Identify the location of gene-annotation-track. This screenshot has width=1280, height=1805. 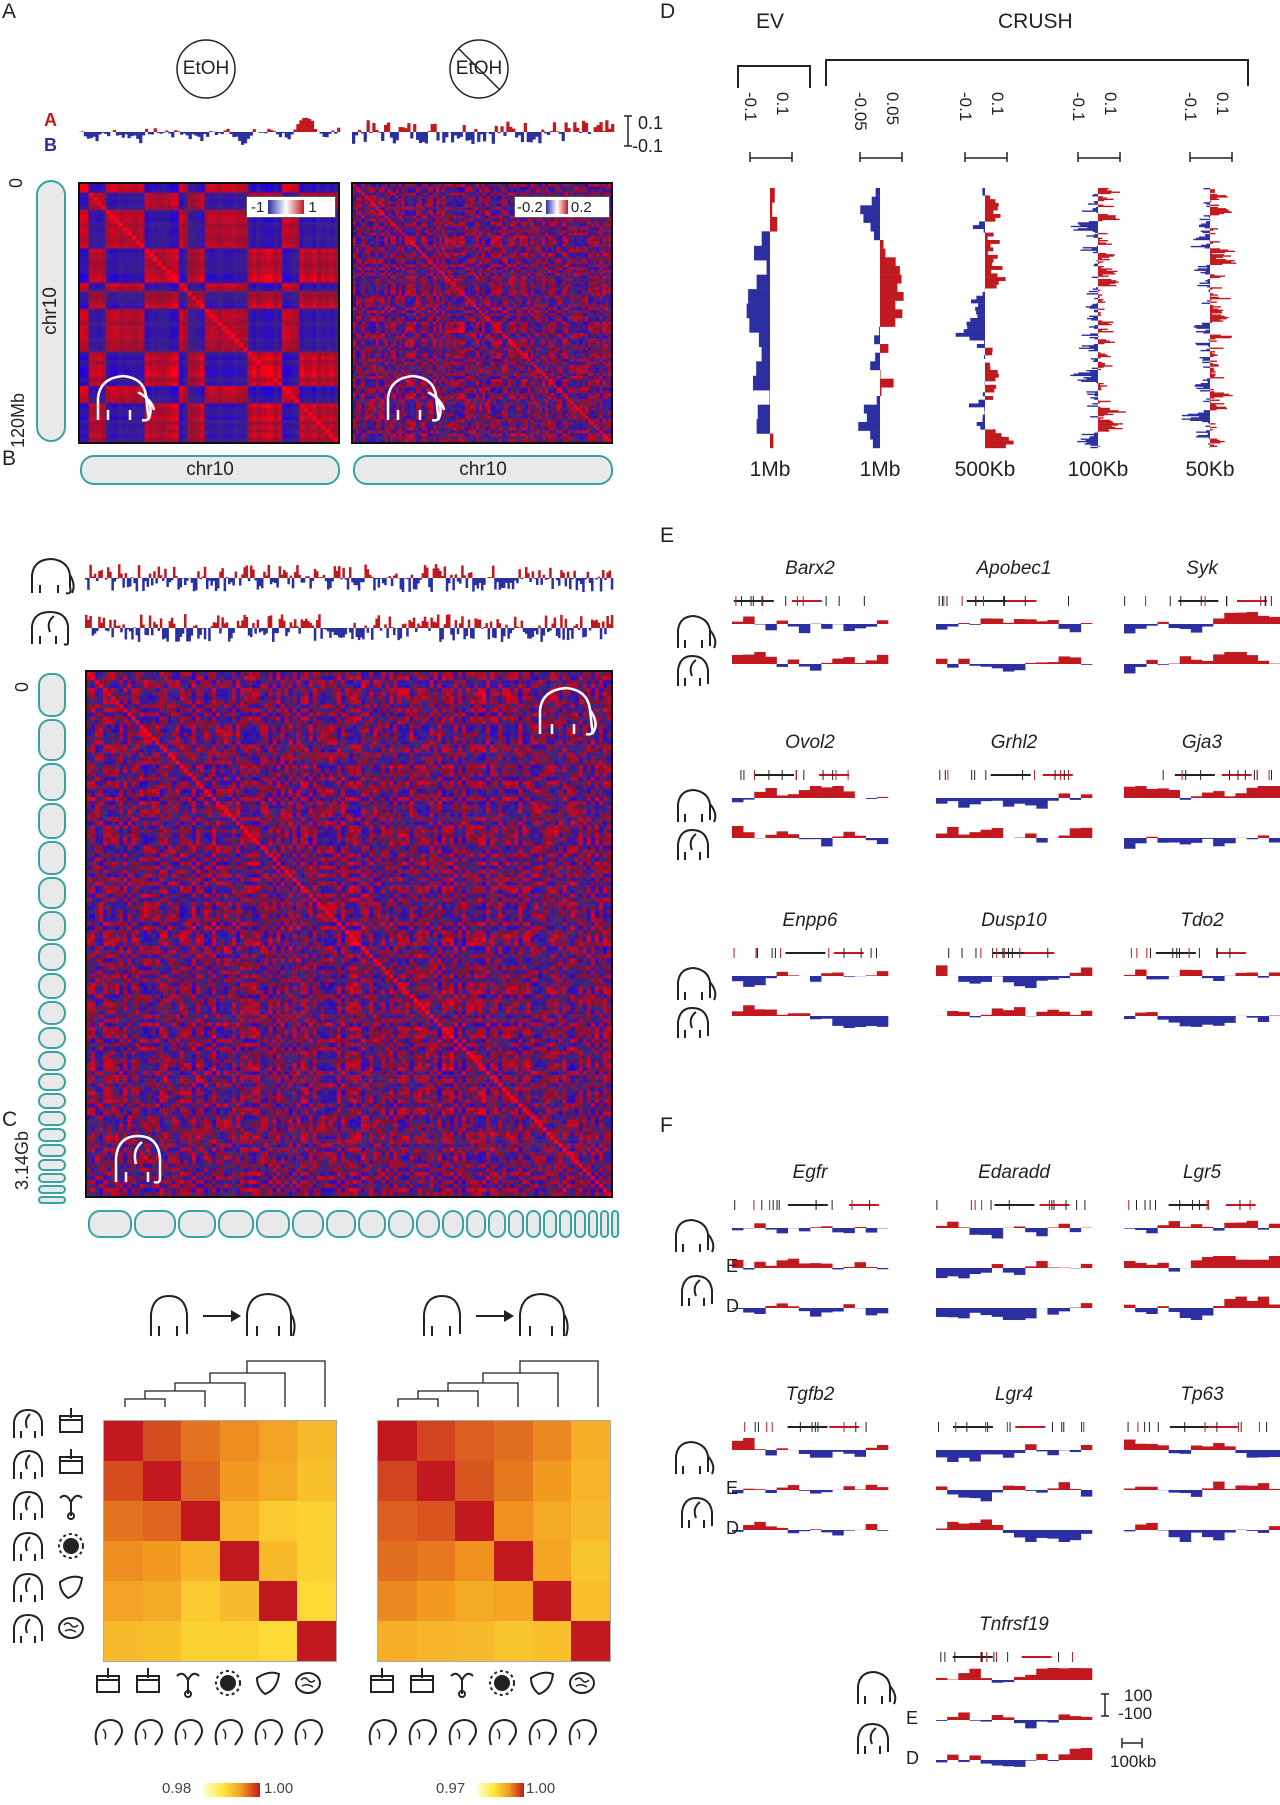
(1001, 953).